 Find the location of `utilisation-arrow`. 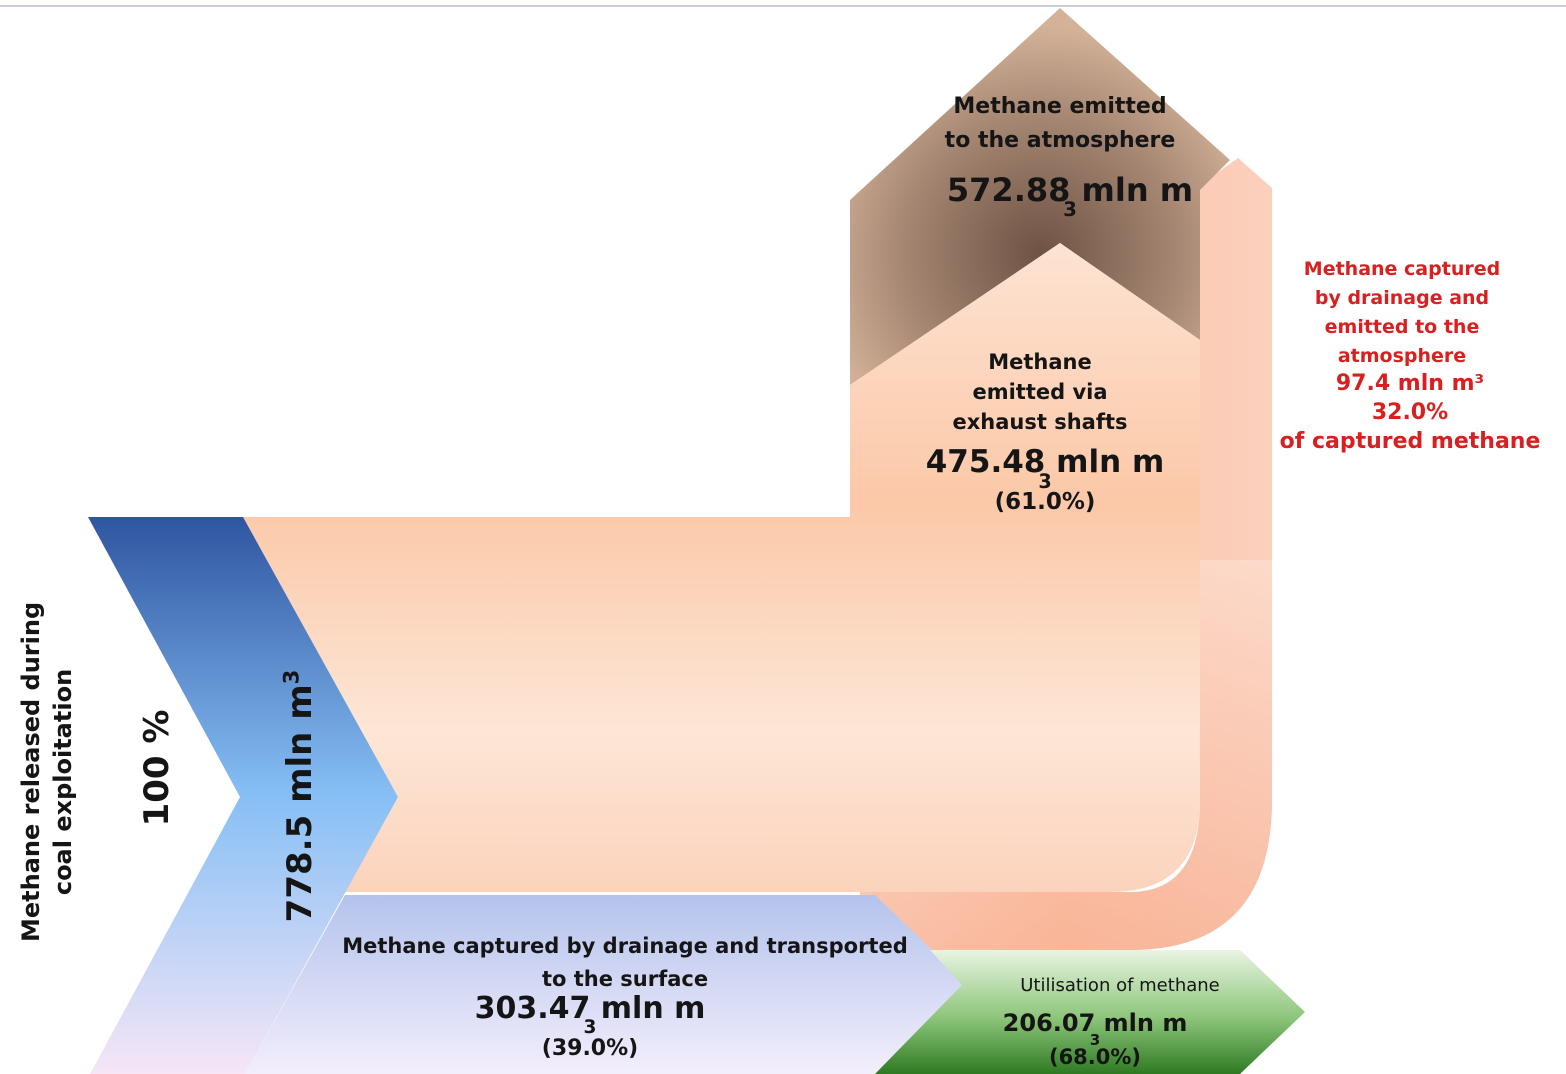

utilisation-arrow is located at coordinates (1090, 1012).